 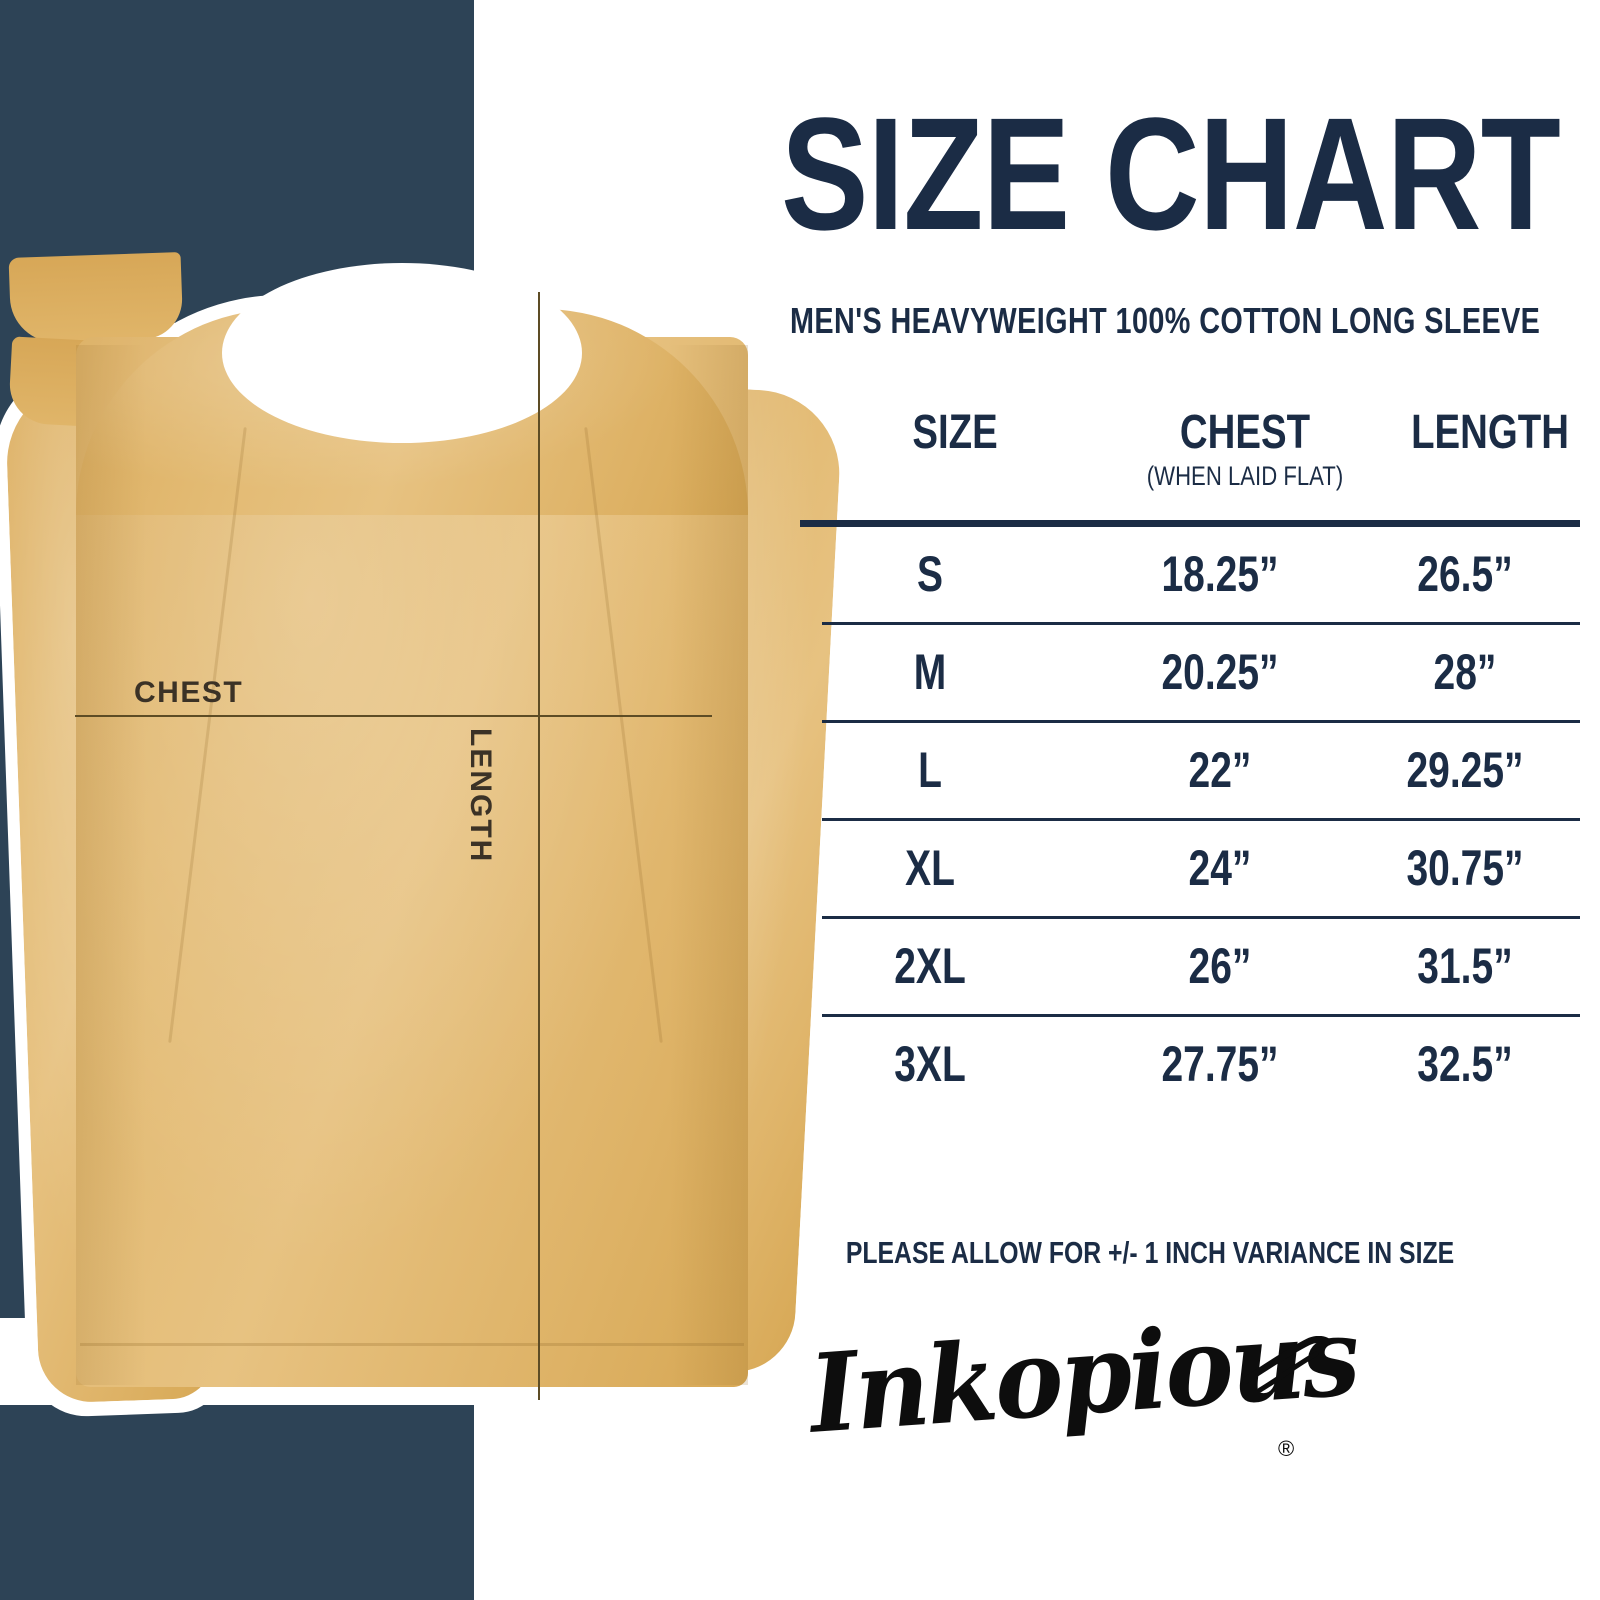 I want to click on registered-trademark-icon: ®, so click(x=1286, y=1448).